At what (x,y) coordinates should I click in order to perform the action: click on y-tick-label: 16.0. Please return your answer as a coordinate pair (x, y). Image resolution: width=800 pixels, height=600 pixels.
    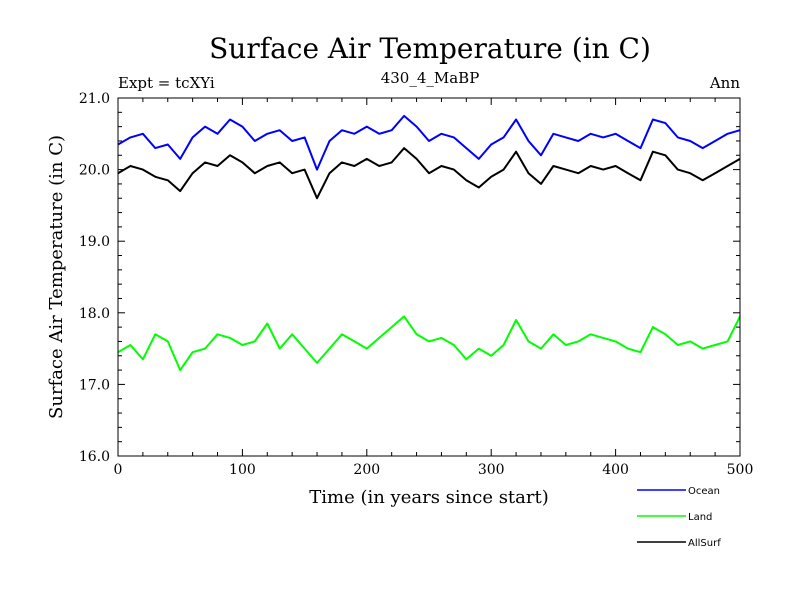
    Looking at the image, I should click on (94, 457).